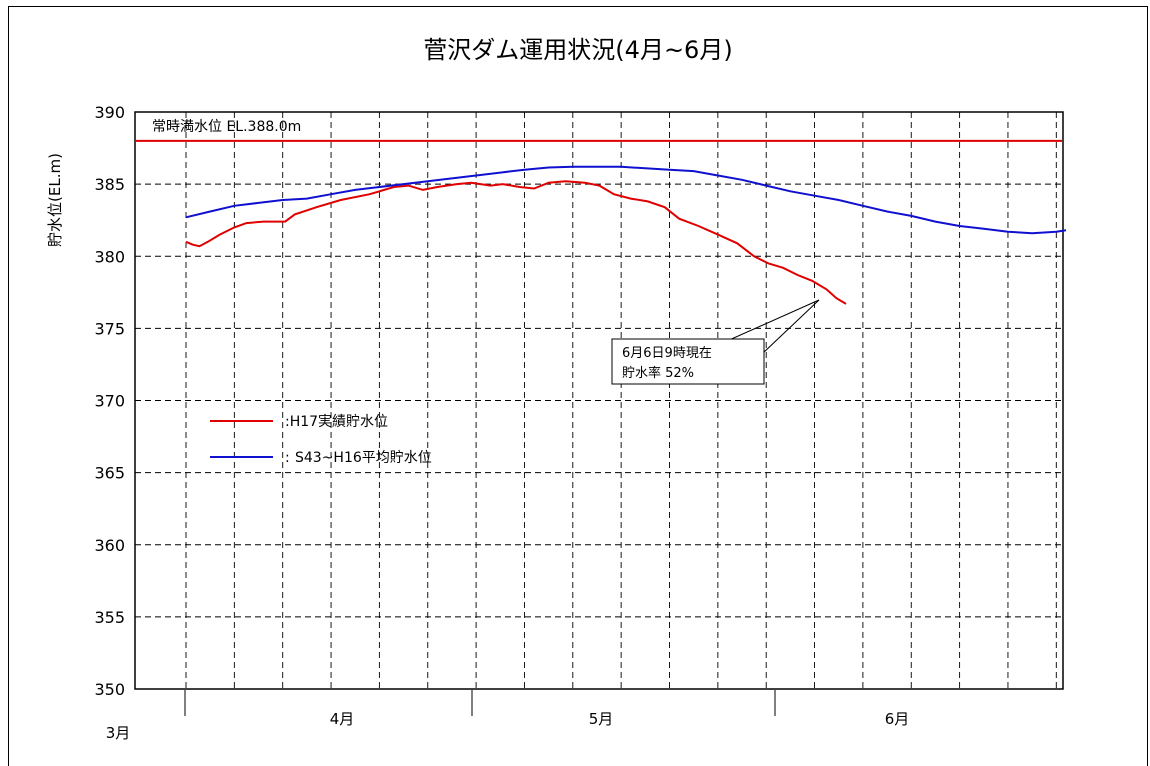  Describe the element at coordinates (109, 689) in the screenshot. I see `y-tick-label: 350` at that location.